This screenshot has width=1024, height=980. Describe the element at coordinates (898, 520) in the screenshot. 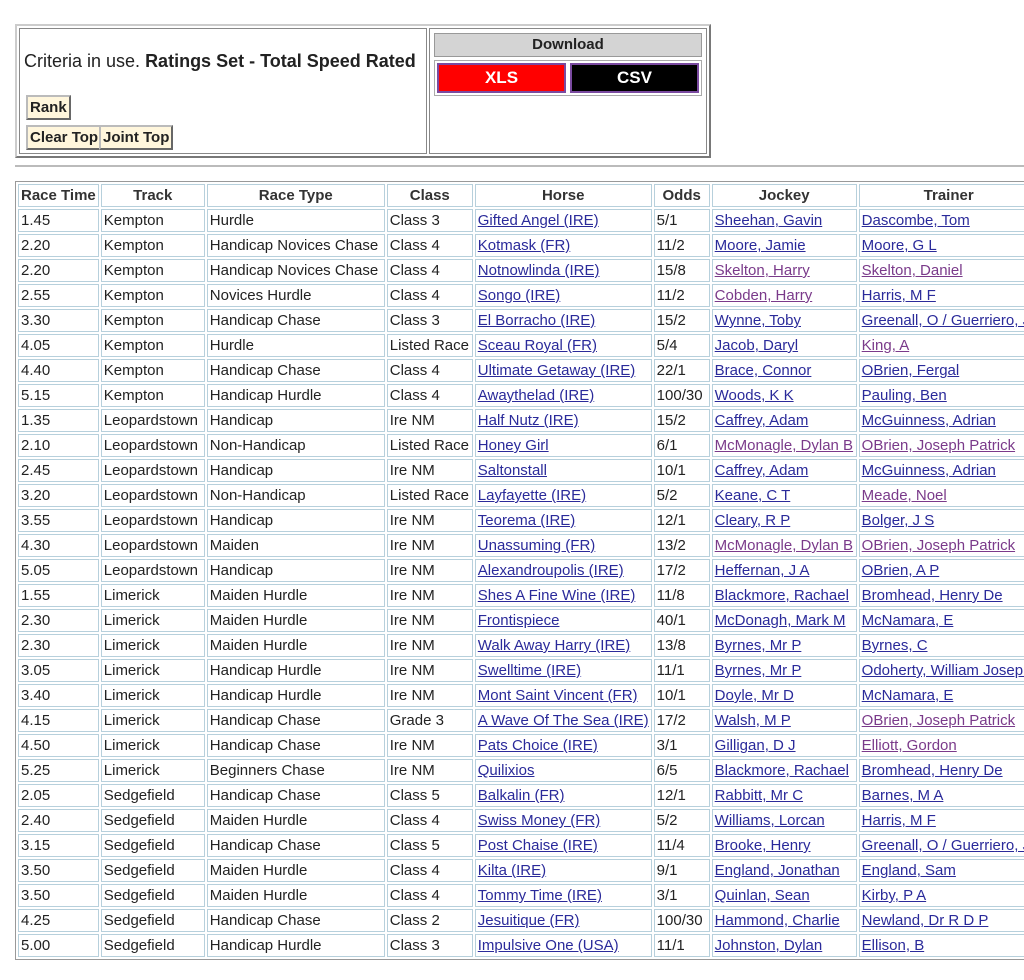

I see `trainer-link: Bolger, J S` at that location.